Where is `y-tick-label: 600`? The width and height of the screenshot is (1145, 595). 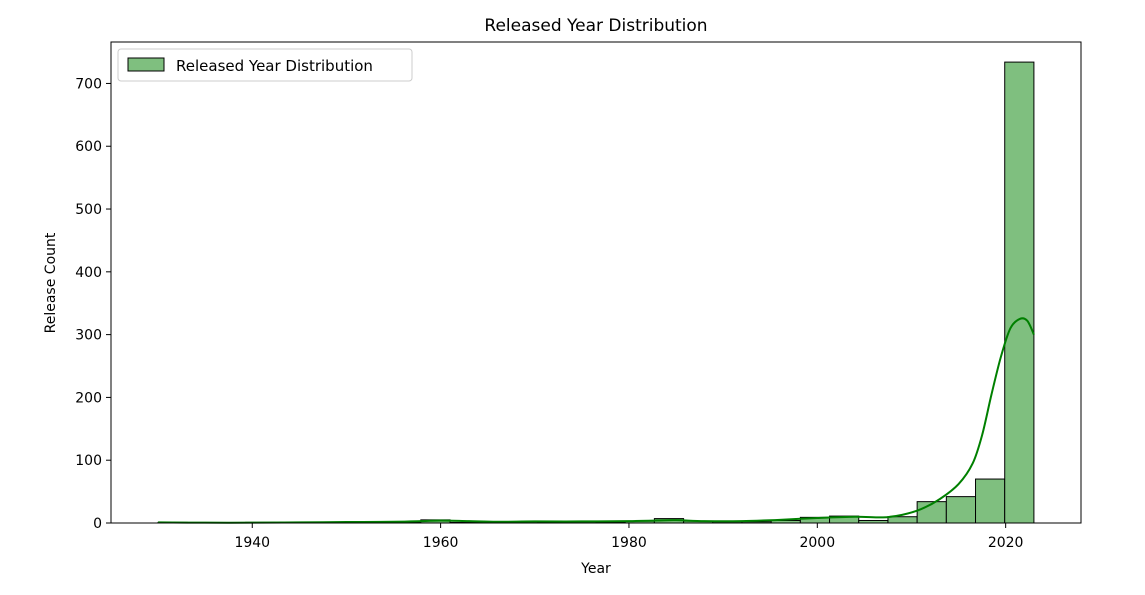
y-tick-label: 600 is located at coordinates (88, 147).